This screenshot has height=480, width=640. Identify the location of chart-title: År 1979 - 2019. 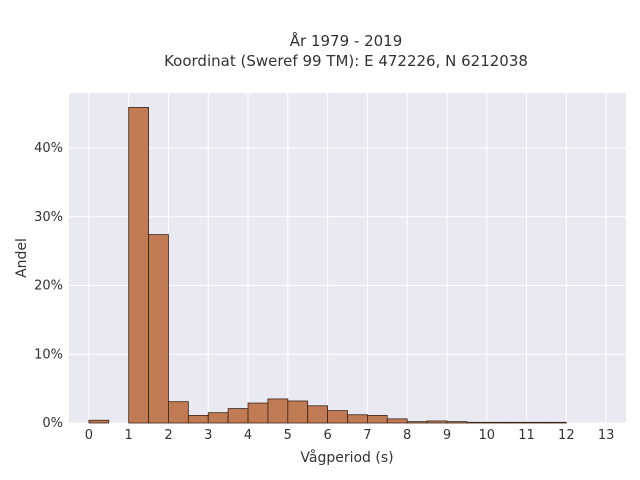
(346, 40).